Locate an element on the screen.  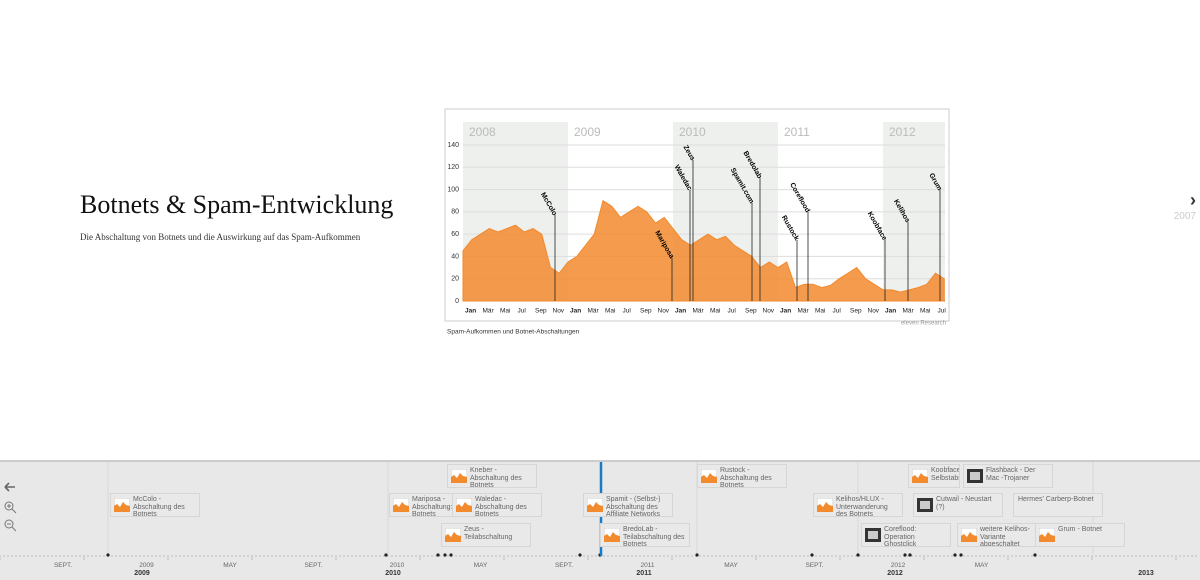
event-title: Zeus - Teilabschaltung is located at coordinates (488, 533).